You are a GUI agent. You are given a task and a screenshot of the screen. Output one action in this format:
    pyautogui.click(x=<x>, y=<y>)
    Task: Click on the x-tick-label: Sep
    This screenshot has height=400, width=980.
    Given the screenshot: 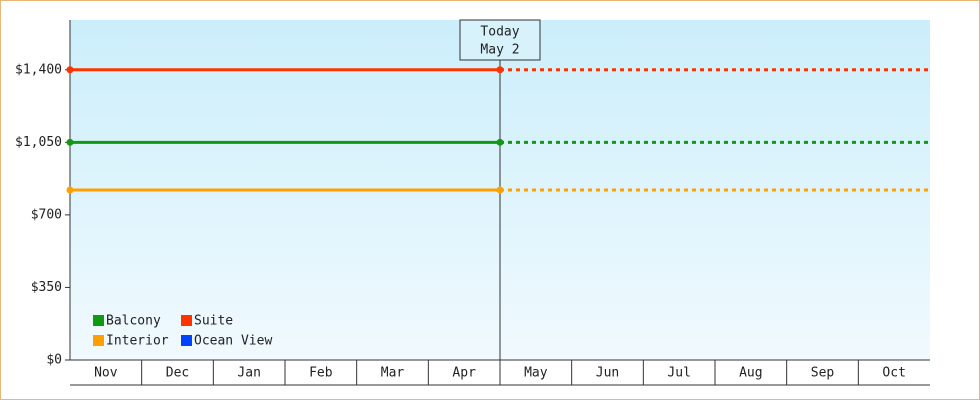 What is the action you would take?
    pyautogui.click(x=823, y=373)
    